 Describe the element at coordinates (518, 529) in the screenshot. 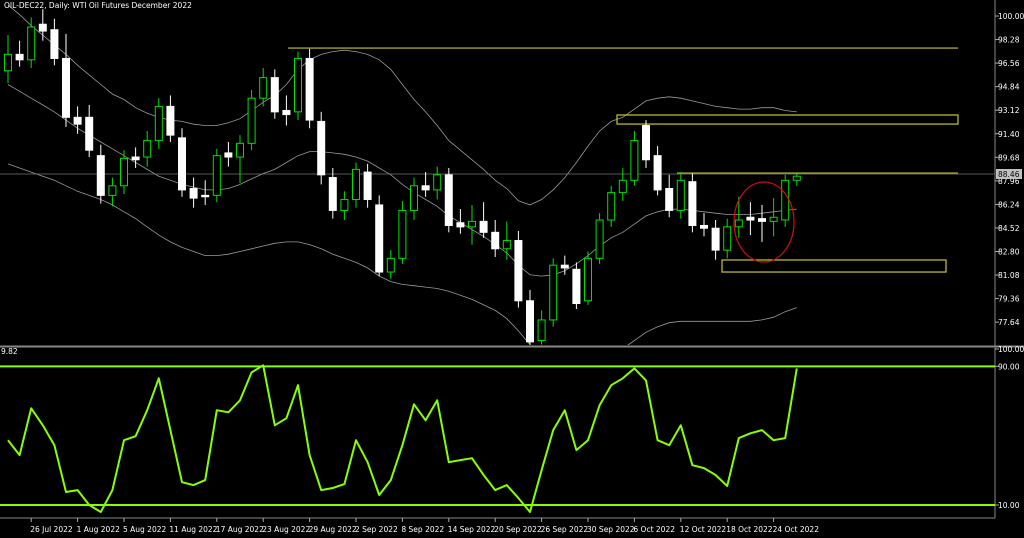

I see `x-tick-label: 20 Sep 2022` at that location.